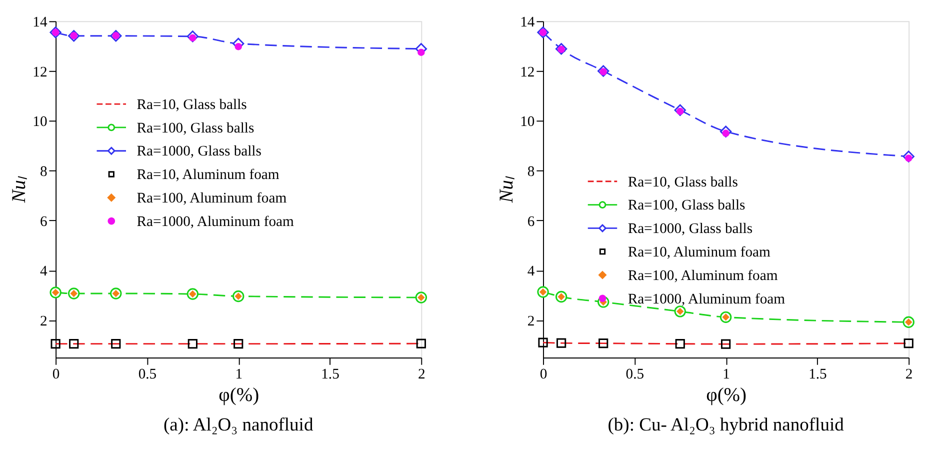 This screenshot has height=466, width=932. Describe the element at coordinates (726, 425) in the screenshot. I see `text: (b): Cu- Al₂O₃ hybrid nanofluid` at that location.